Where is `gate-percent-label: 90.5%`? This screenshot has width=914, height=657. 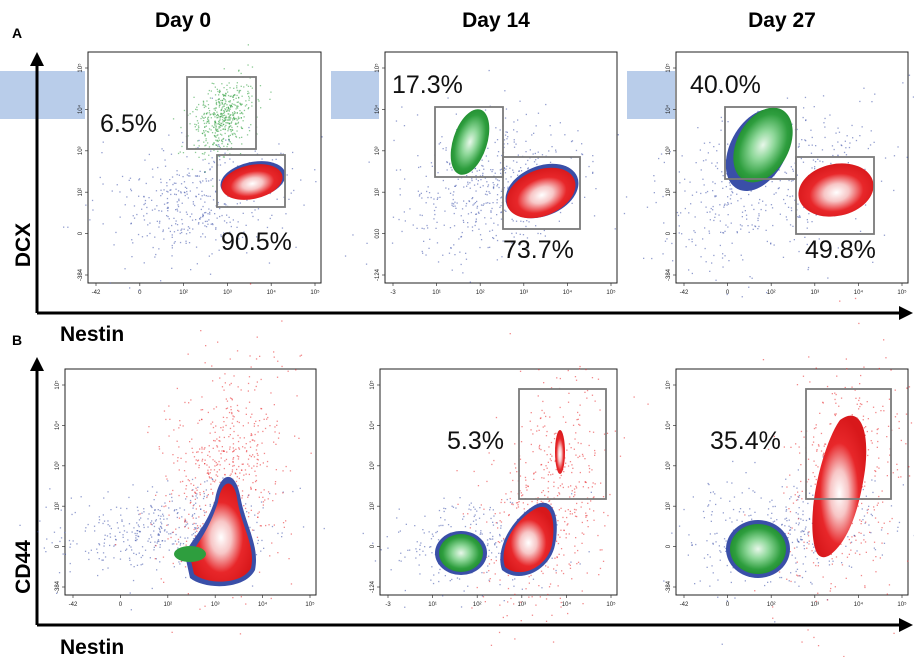
gate-percent-label: 90.5% is located at coordinates (256, 242).